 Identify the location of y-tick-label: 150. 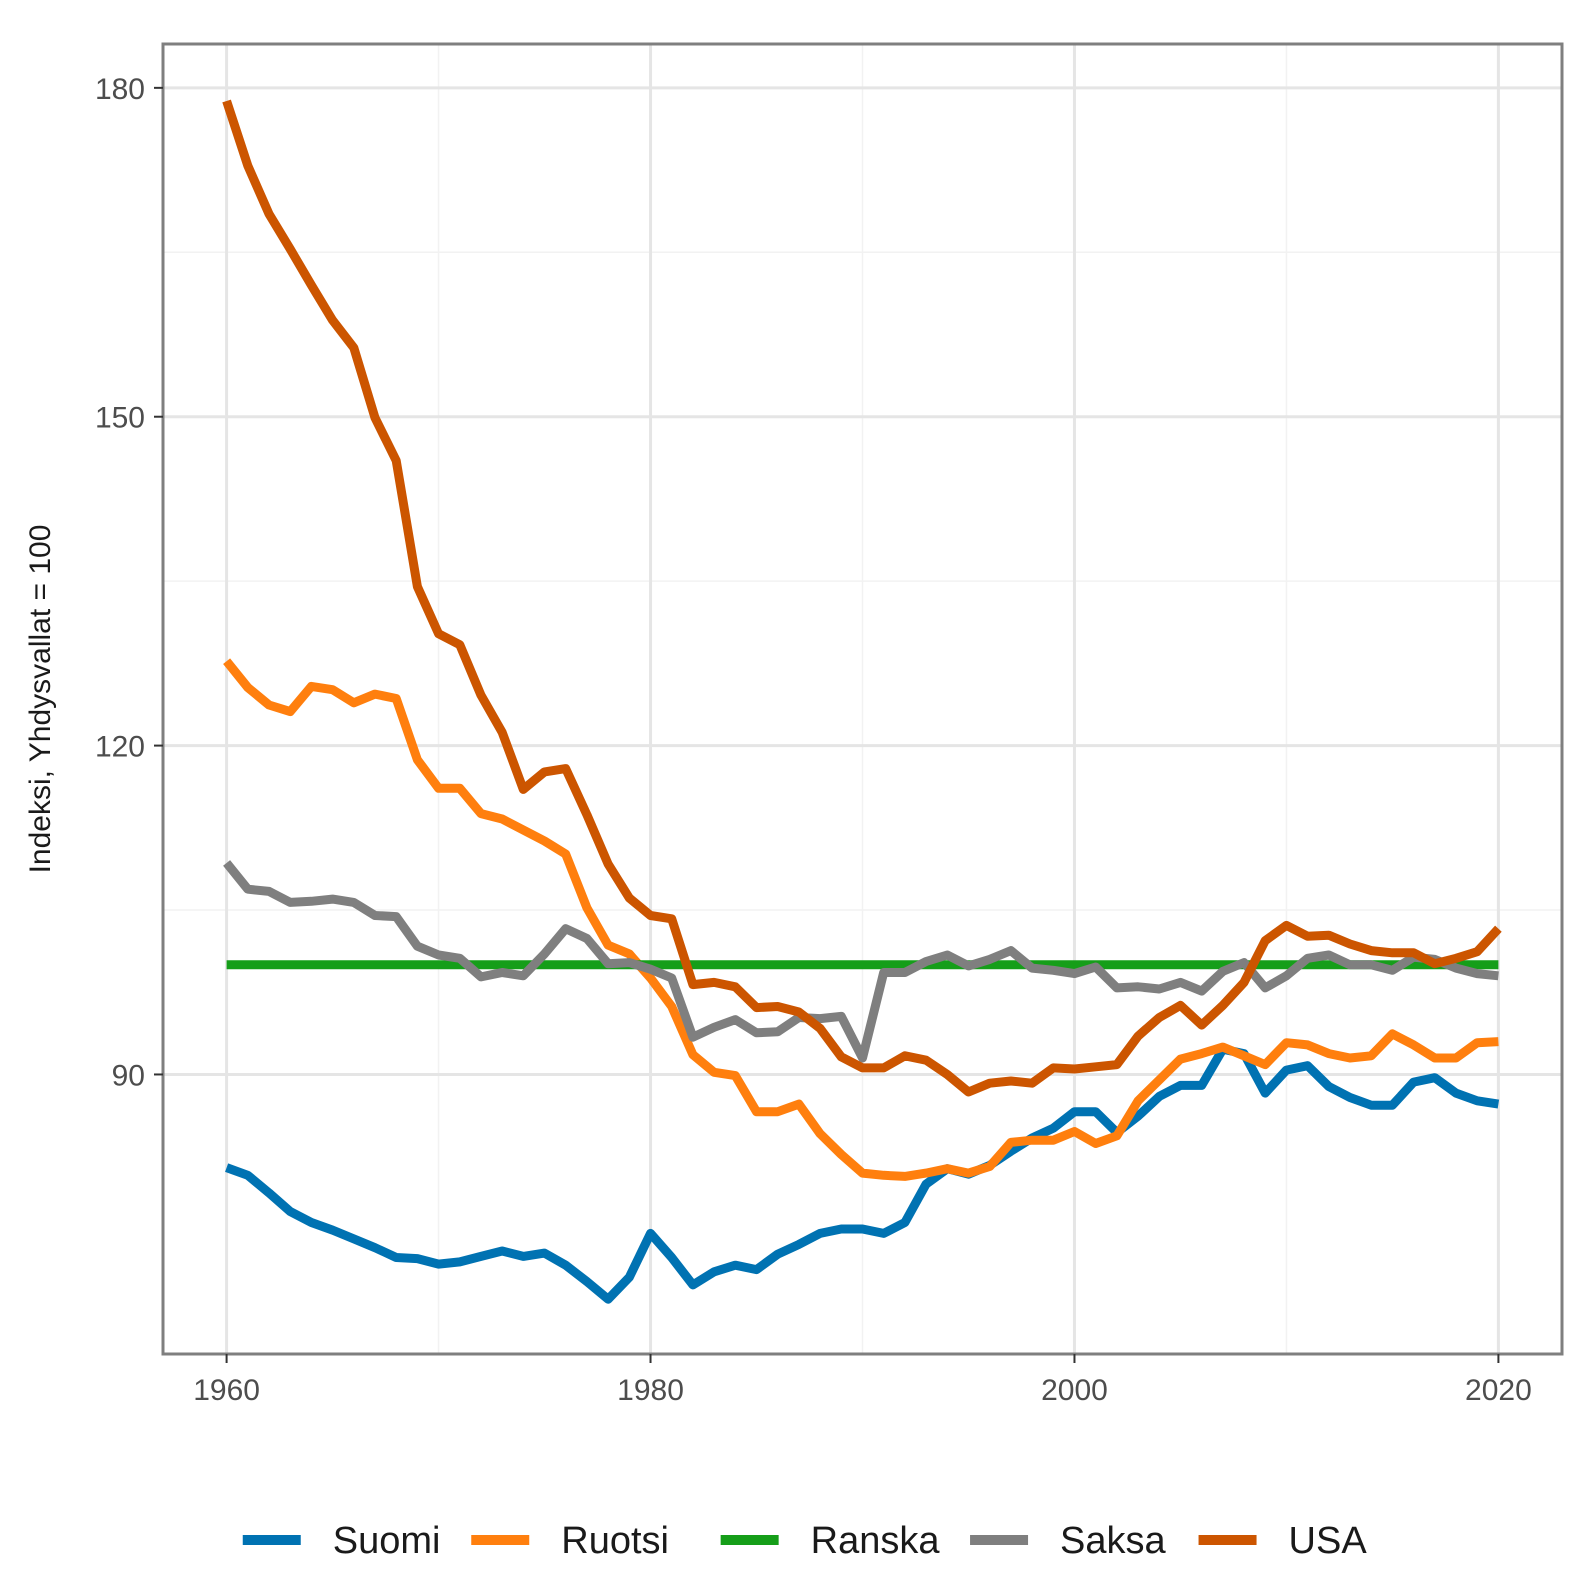
(120, 418).